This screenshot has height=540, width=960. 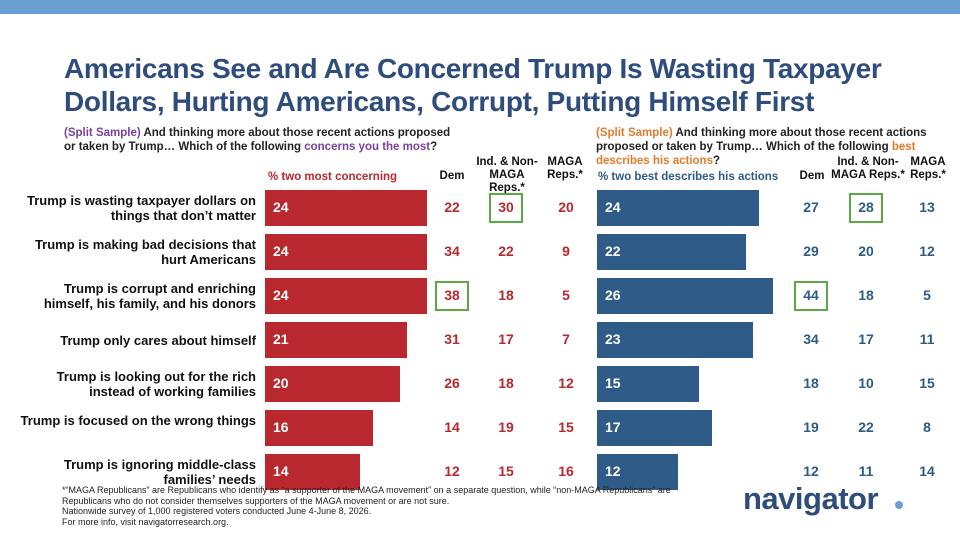 What do you see at coordinates (566, 339) in the screenshot?
I see `maga-value: 7` at bounding box center [566, 339].